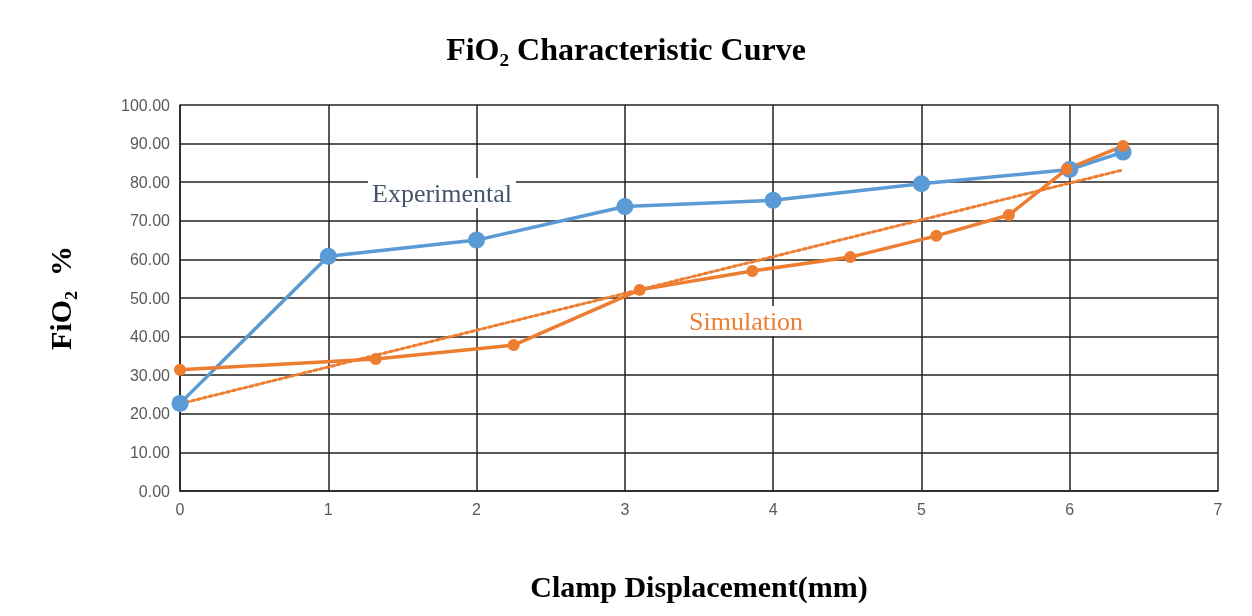  I want to click on x-tick-label: 0, so click(180, 509).